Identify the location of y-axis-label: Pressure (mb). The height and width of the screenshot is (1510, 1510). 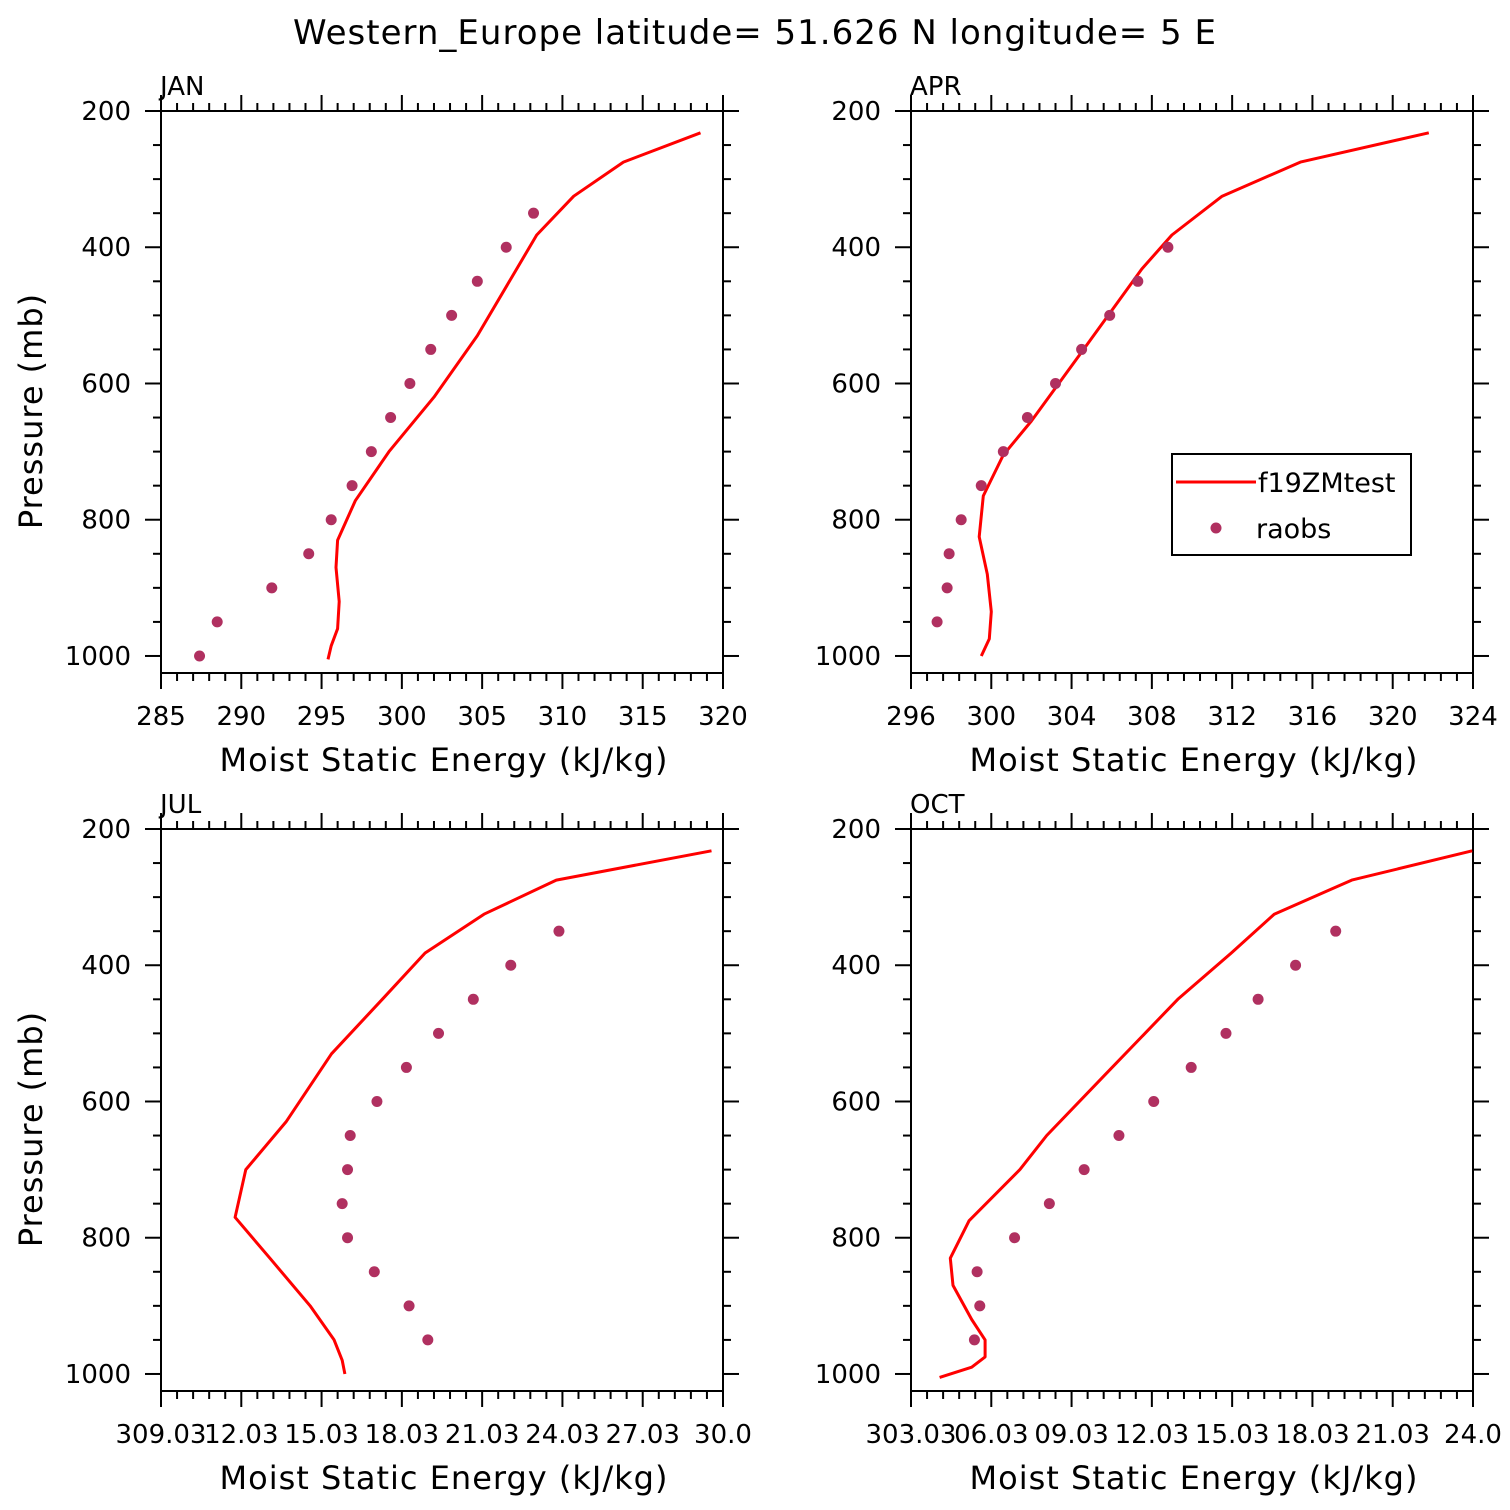
(31, 1129).